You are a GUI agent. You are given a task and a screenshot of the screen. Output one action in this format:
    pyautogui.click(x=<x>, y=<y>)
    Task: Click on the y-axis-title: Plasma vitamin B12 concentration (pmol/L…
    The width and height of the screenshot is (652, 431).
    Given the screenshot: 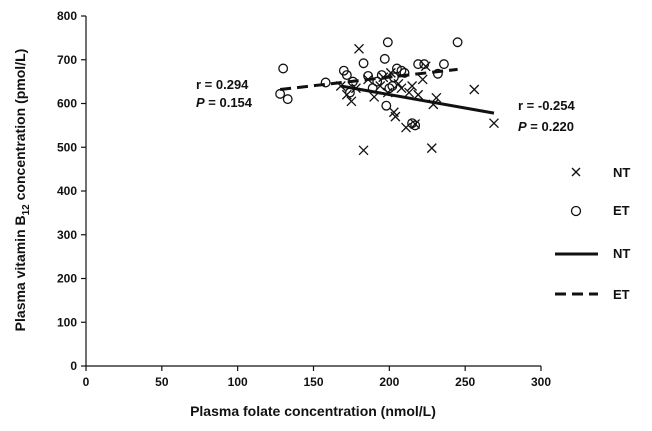 What is the action you would take?
    pyautogui.click(x=22, y=190)
    